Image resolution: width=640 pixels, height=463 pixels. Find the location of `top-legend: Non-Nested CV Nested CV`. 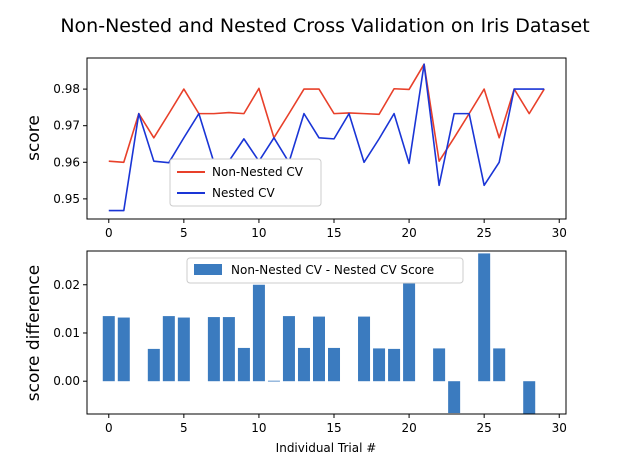

top-legend: Non-Nested CV Nested CV is located at coordinates (245, 182).